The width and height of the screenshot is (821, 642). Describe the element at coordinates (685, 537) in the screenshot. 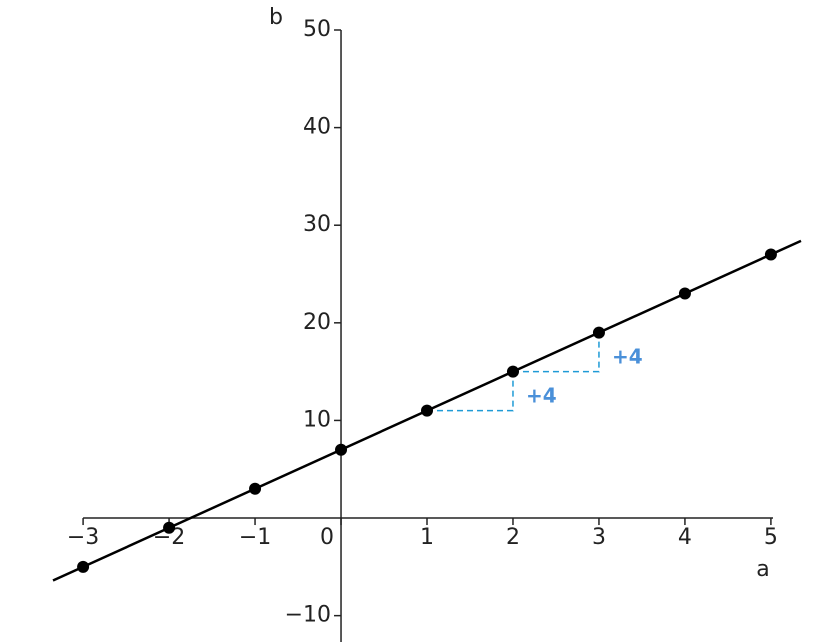

I see `x-tick-label: 4` at that location.